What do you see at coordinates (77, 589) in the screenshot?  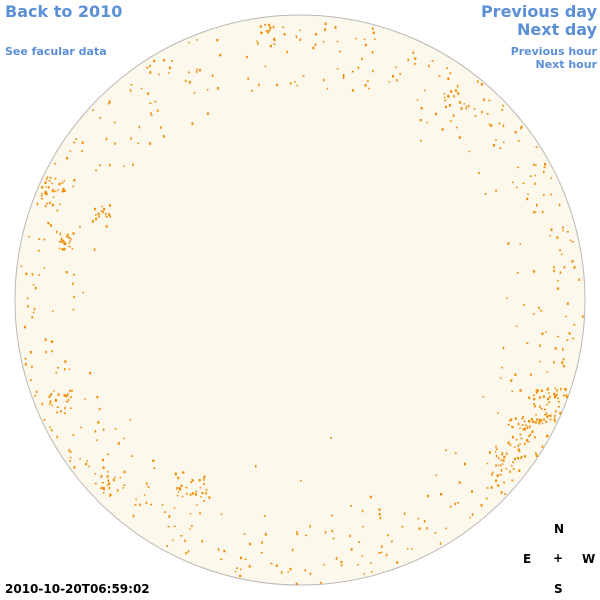 I see `observation-timestamp: 2010-10-20T06:59:02` at bounding box center [77, 589].